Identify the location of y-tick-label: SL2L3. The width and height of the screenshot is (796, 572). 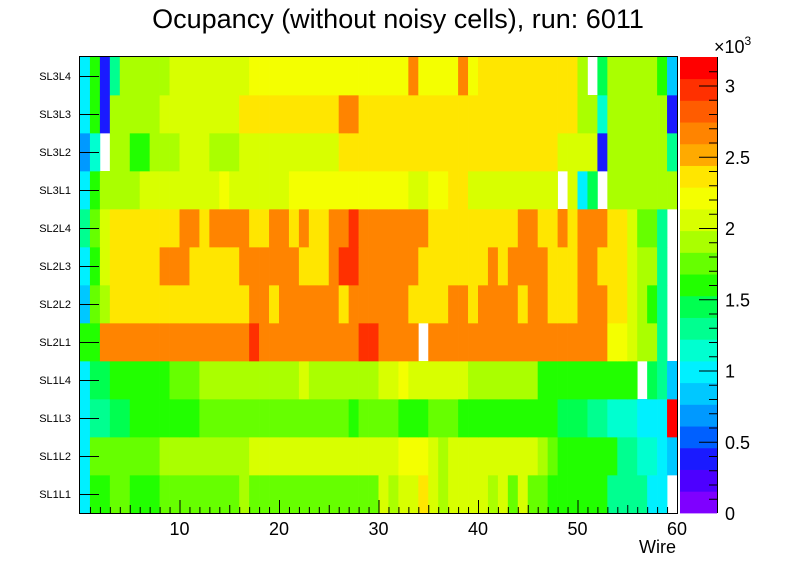
(55, 267).